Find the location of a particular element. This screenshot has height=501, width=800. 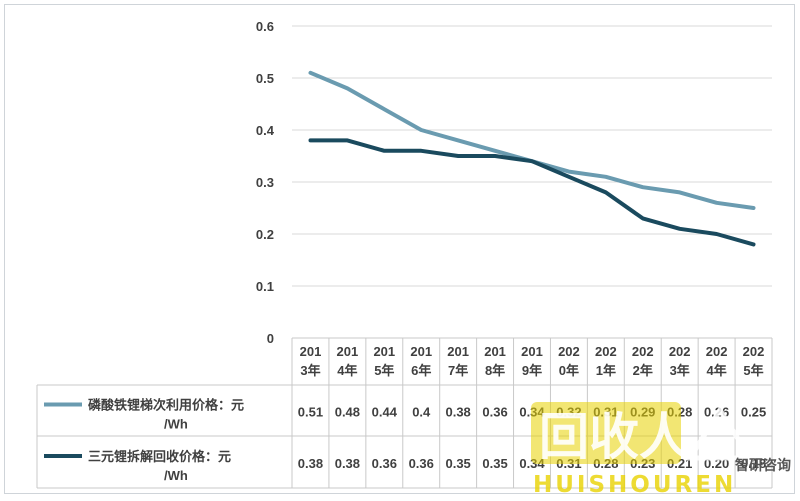

data-label: 0.48 is located at coordinates (347, 412).